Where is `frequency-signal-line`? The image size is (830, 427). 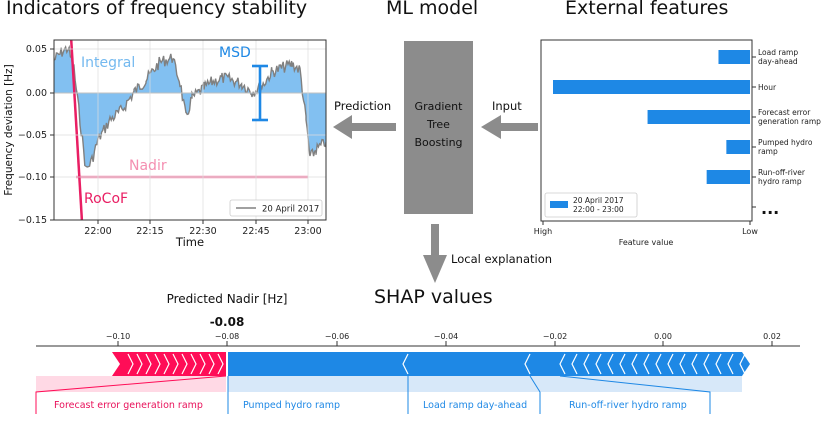 frequency-signal-line is located at coordinates (190, 106).